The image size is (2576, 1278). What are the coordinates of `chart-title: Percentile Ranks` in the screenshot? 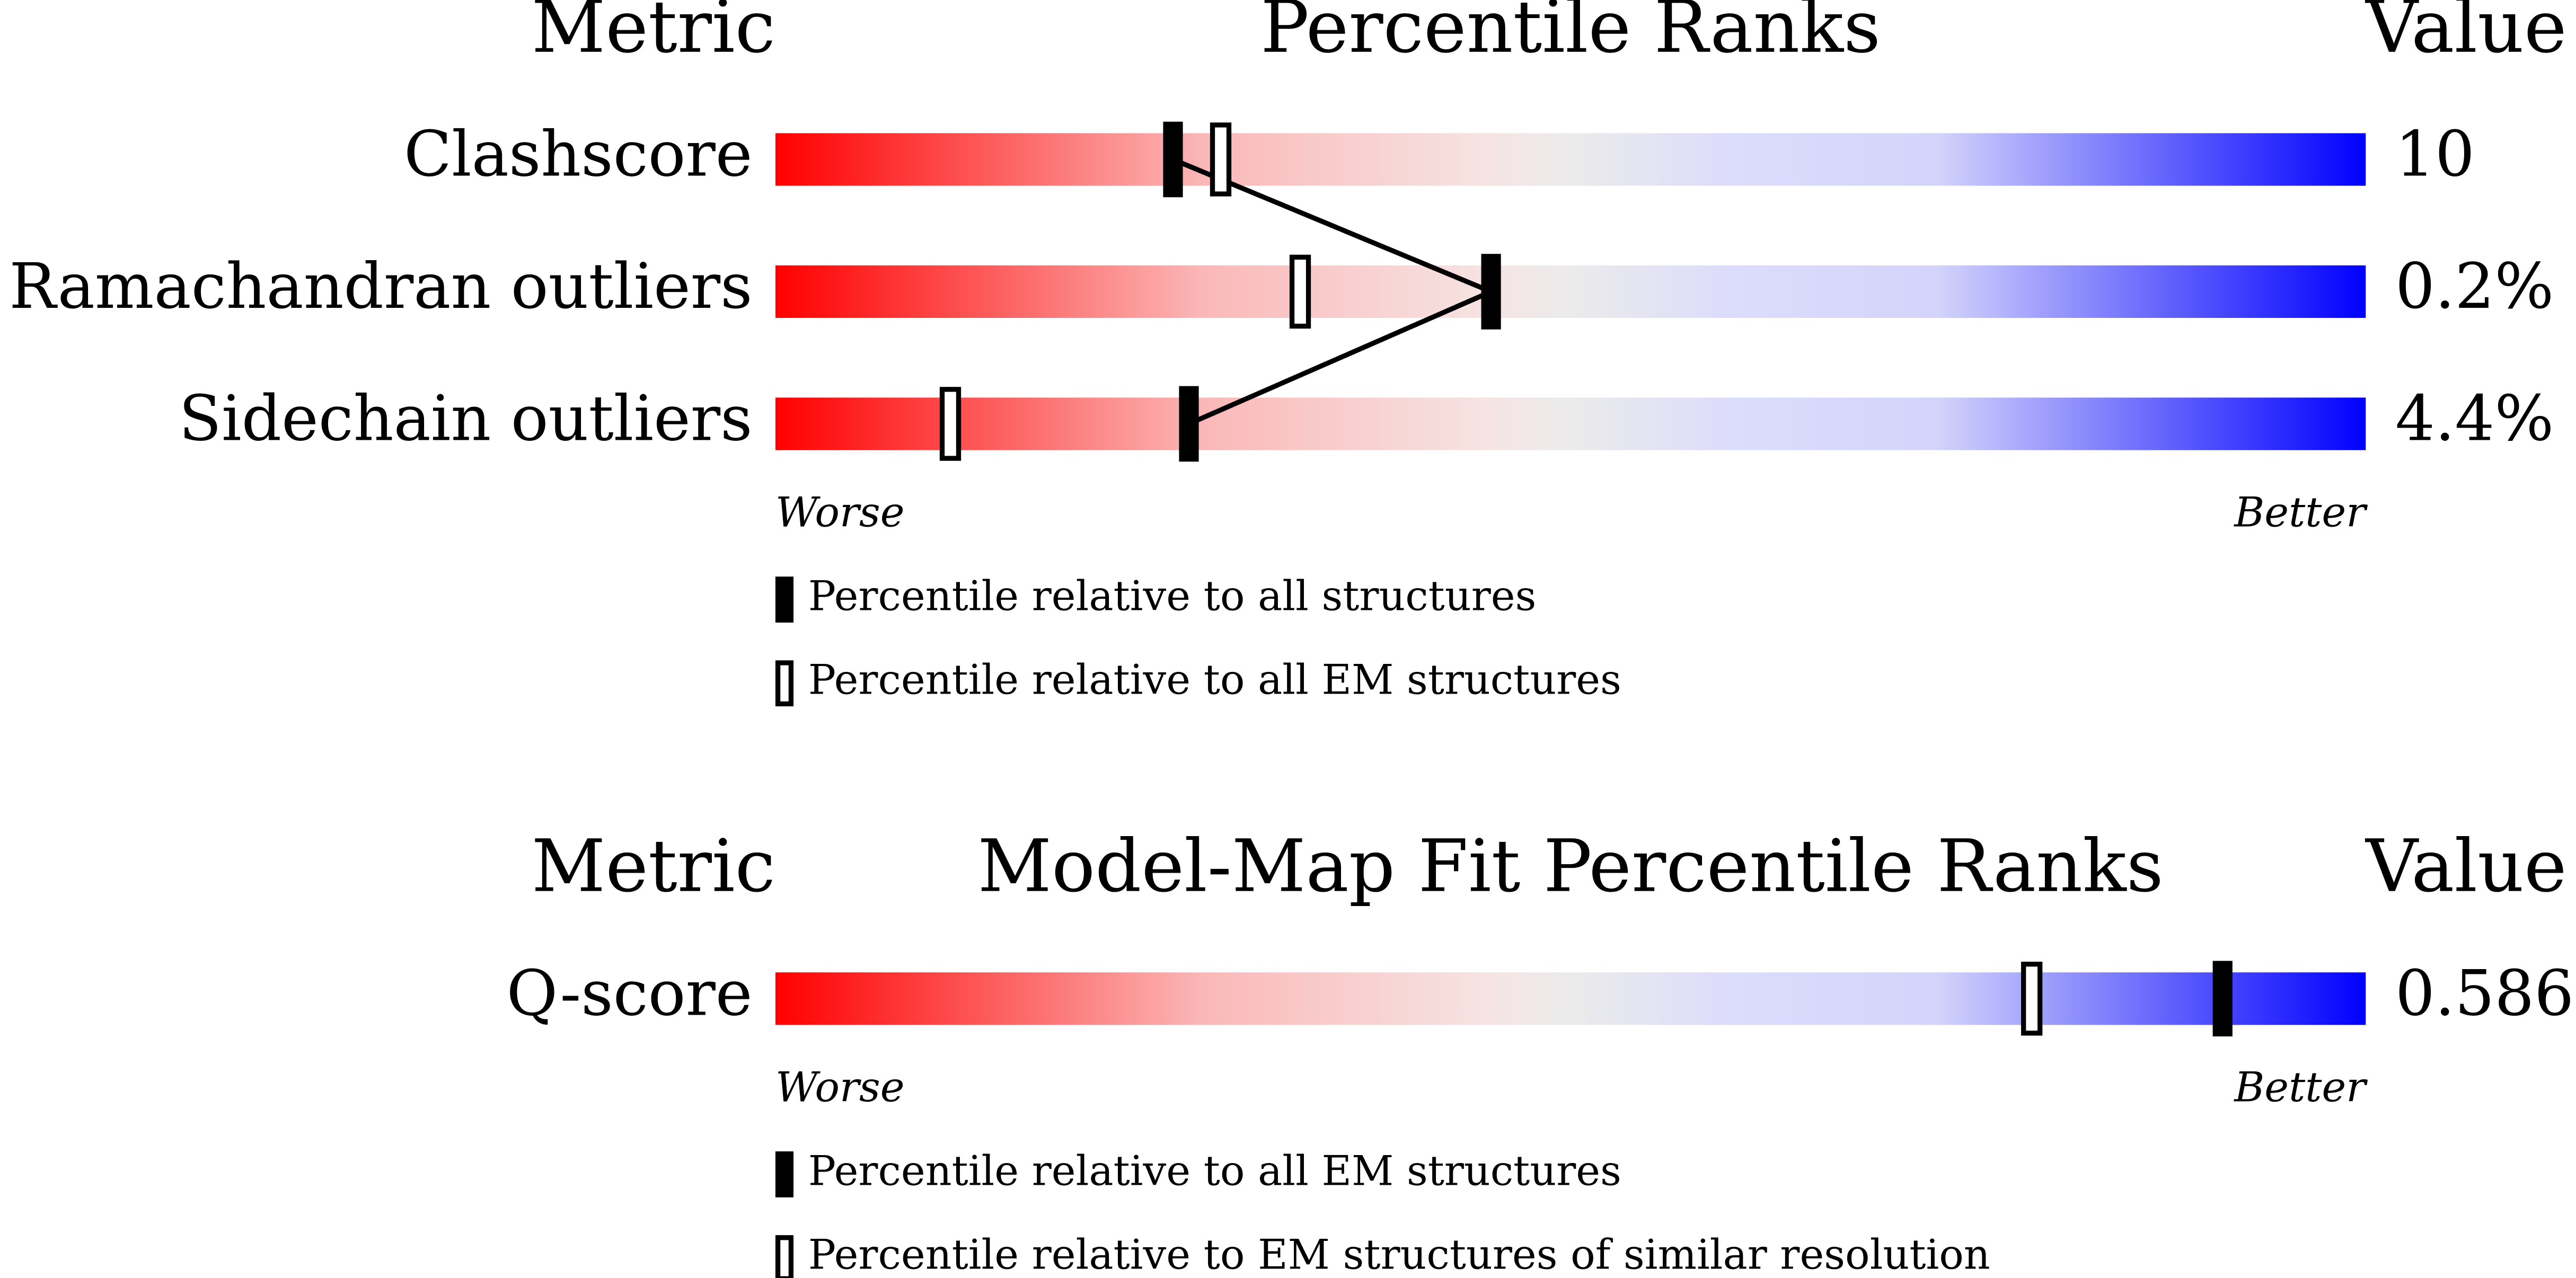 It's located at (1570, 34).